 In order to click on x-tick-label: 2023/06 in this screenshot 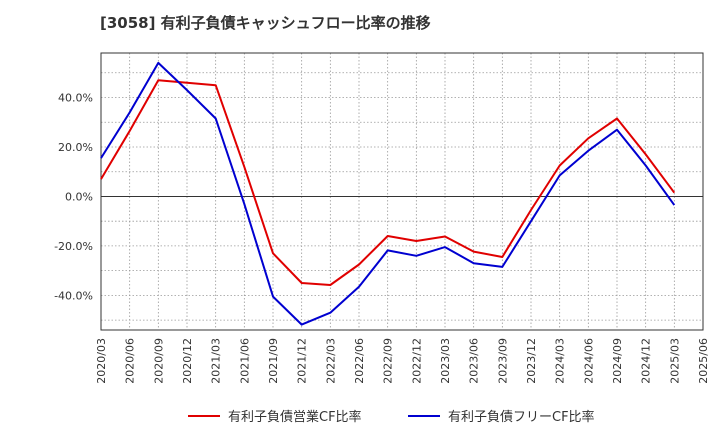, I will do `click(474, 361)`.